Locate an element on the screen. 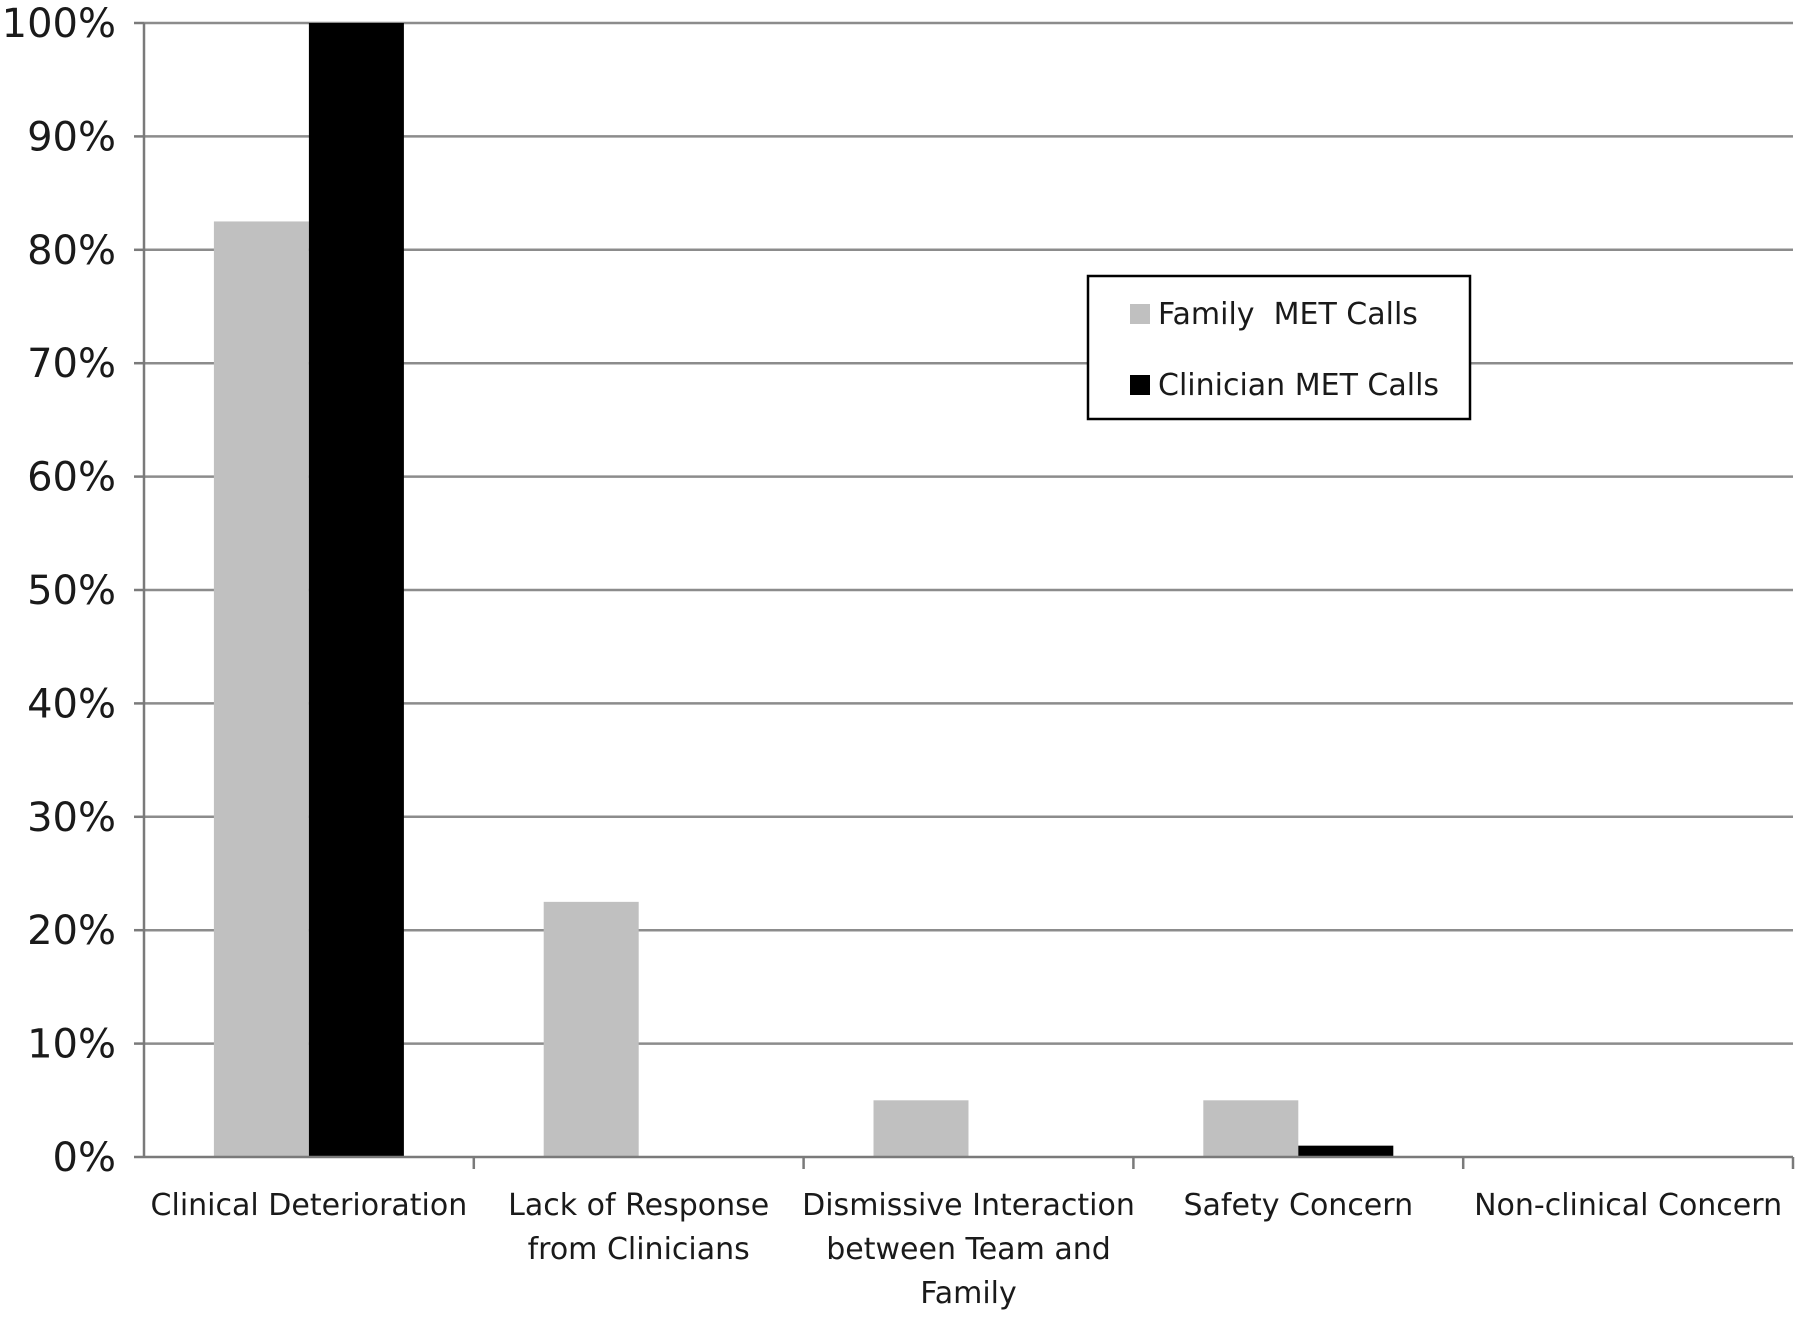  y-tick-label: 0% is located at coordinates (84, 1158).